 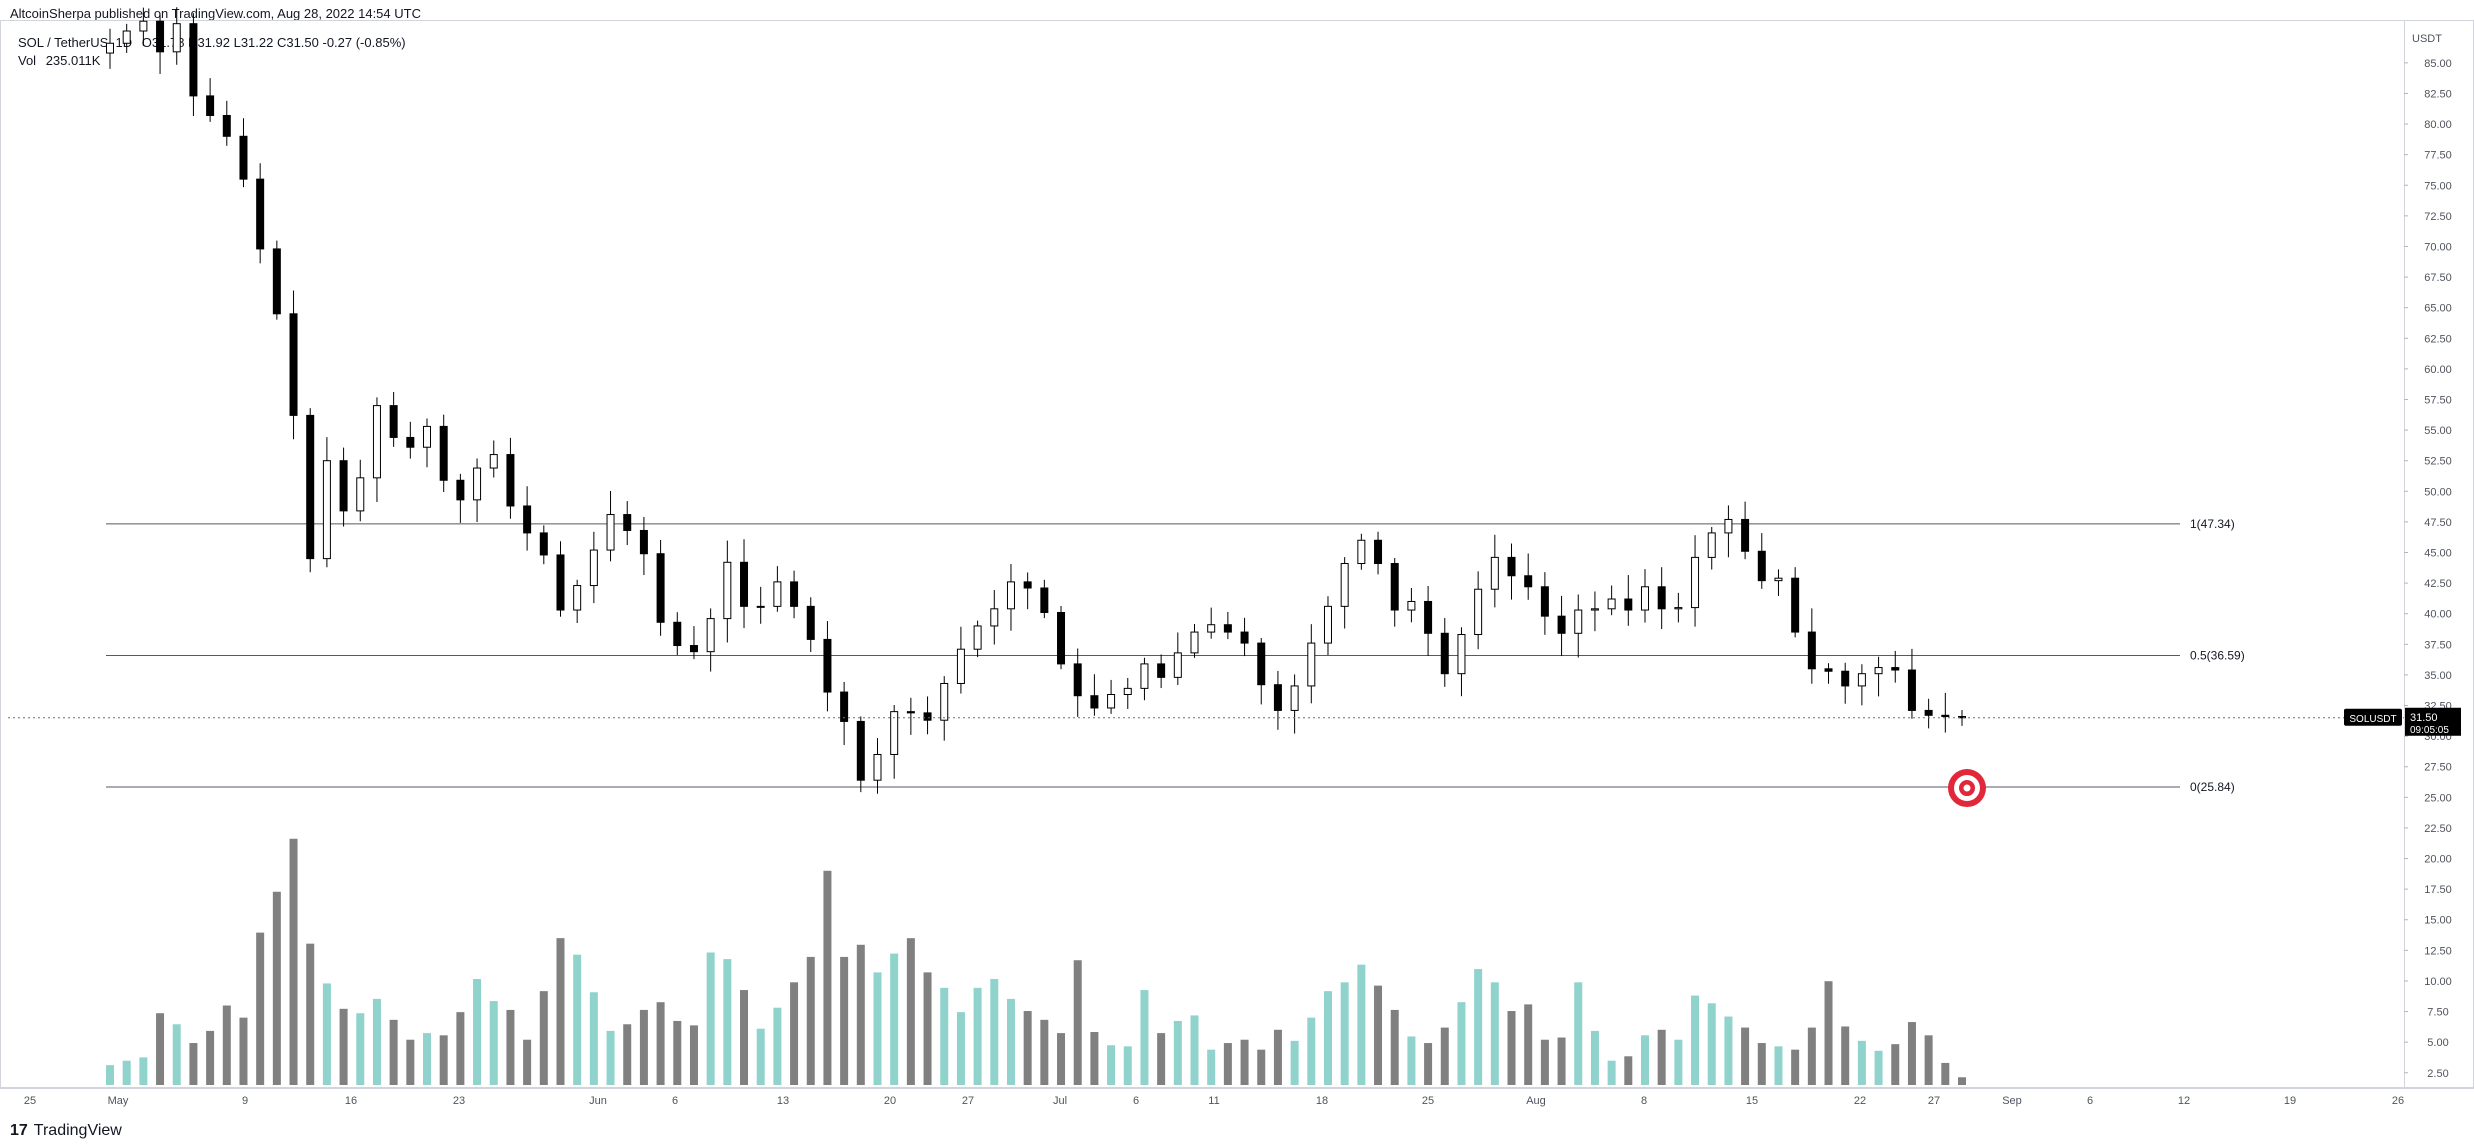 I want to click on price-tick-label: 52.50, so click(x=2438, y=462).